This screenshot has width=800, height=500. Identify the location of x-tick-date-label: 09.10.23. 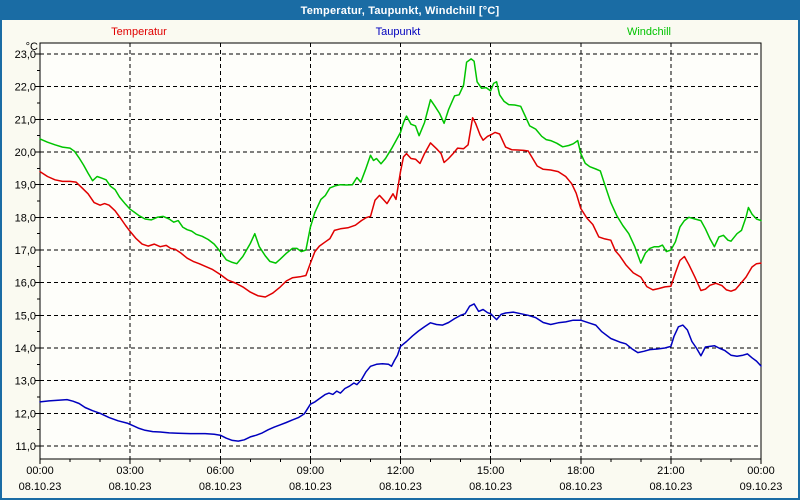
(761, 487).